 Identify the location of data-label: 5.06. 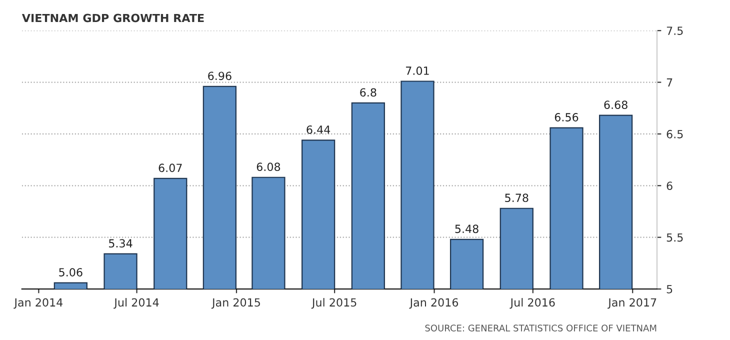
(70, 272).